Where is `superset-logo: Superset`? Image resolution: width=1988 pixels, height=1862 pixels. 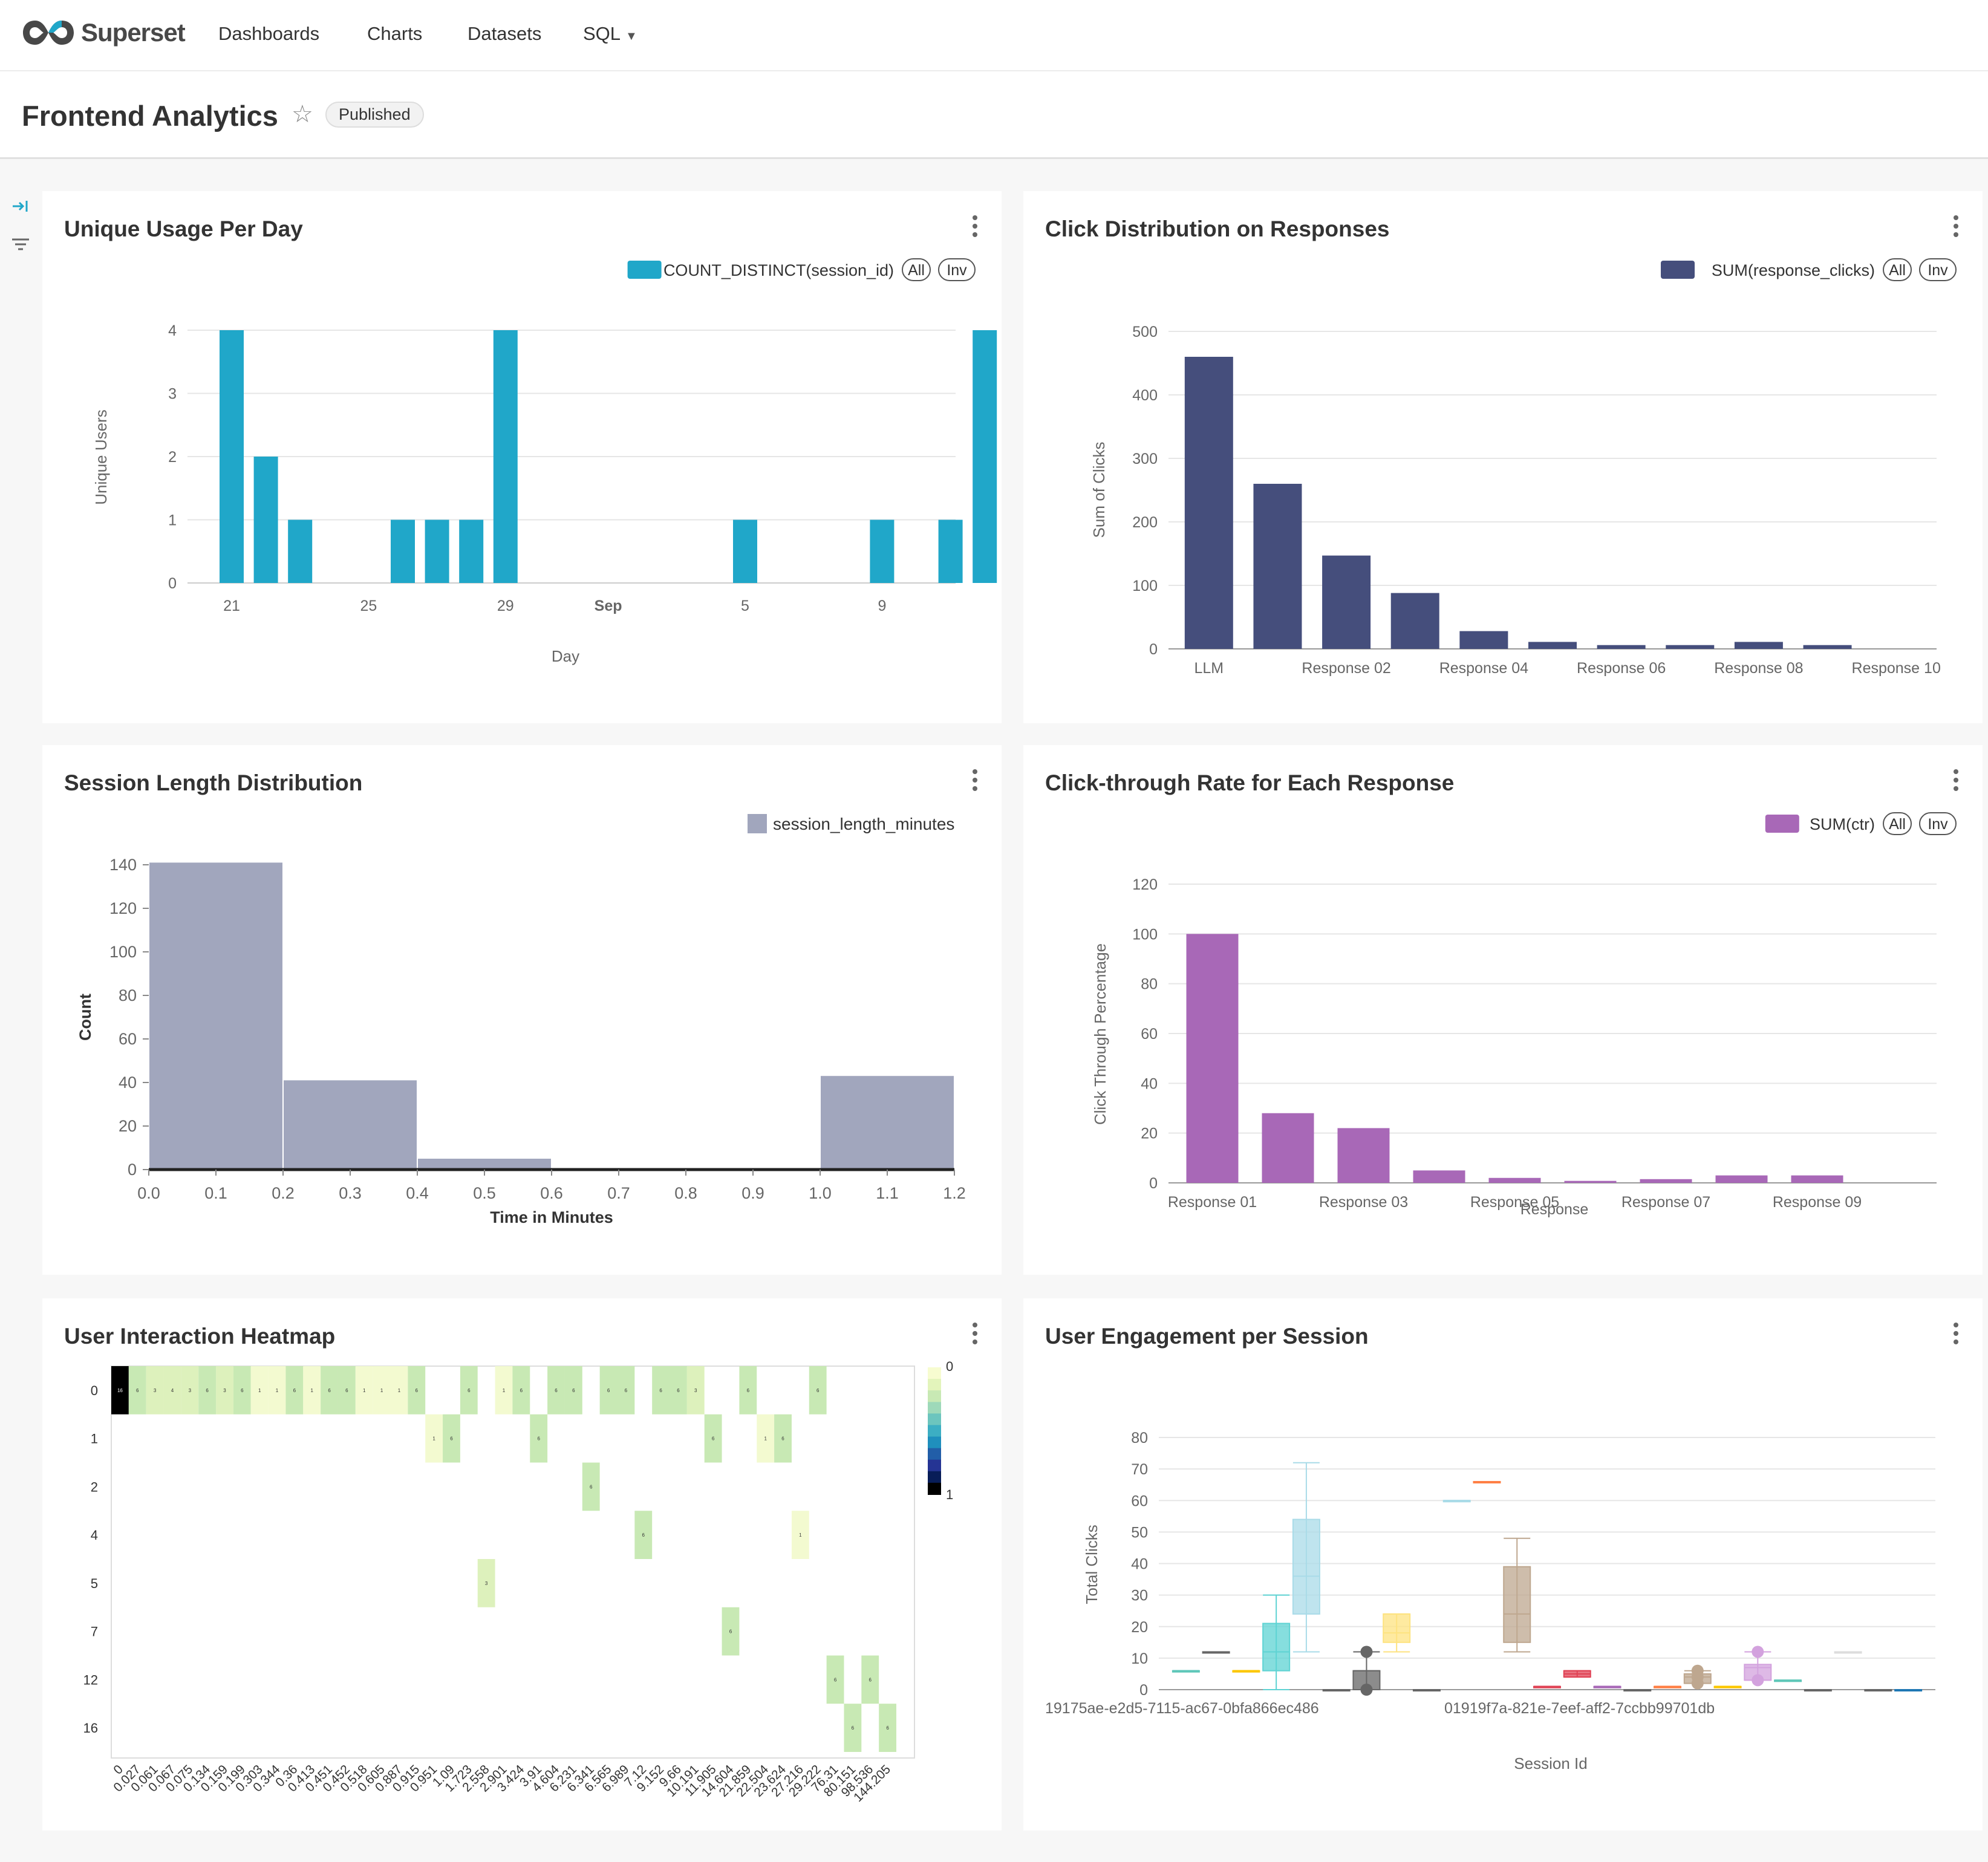
superset-logo: Superset is located at coordinates (103, 33).